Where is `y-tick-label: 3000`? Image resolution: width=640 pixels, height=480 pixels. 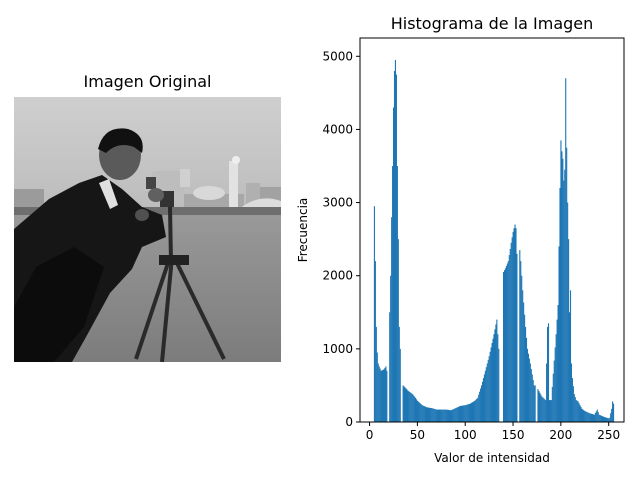 y-tick-label: 3000 is located at coordinates (337, 203).